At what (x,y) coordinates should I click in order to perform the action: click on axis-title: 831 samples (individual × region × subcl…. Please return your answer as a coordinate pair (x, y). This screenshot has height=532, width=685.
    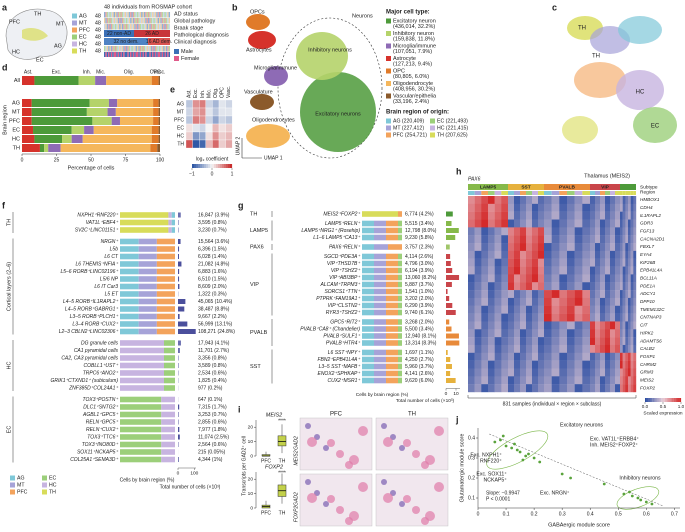
    Looking at the image, I should click on (552, 404).